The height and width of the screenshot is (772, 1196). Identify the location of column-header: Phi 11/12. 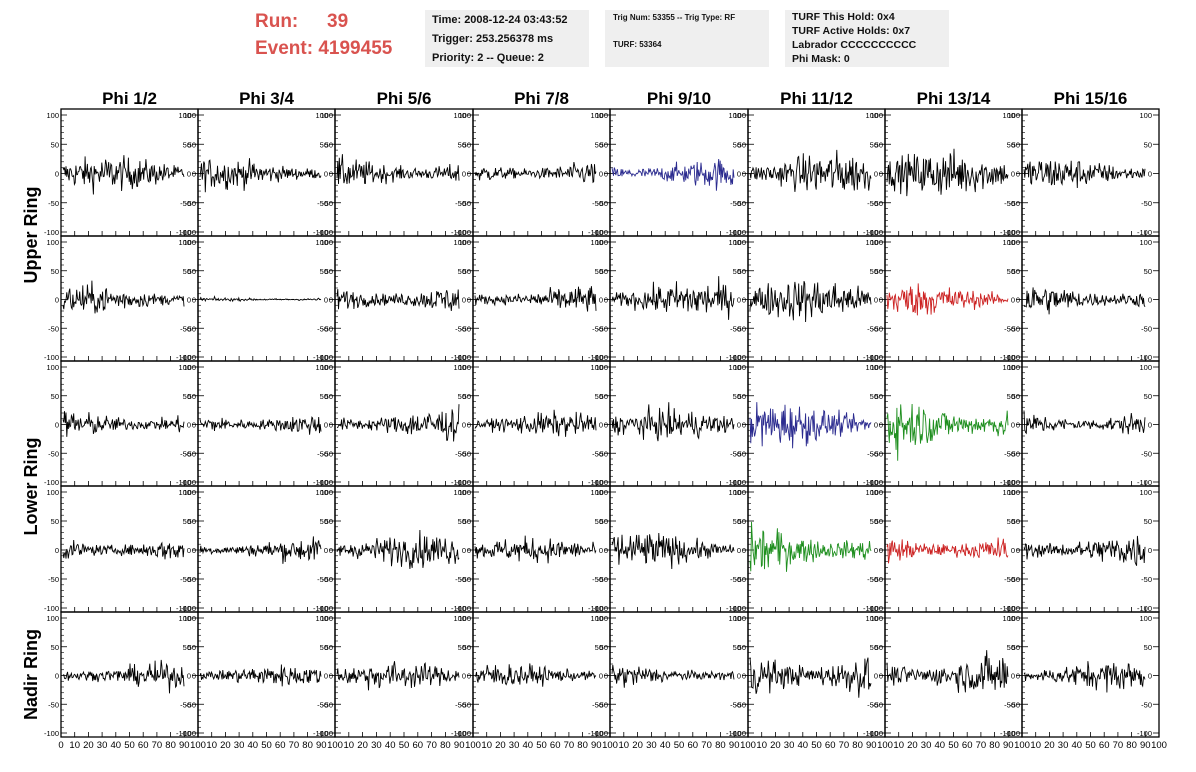
(816, 98).